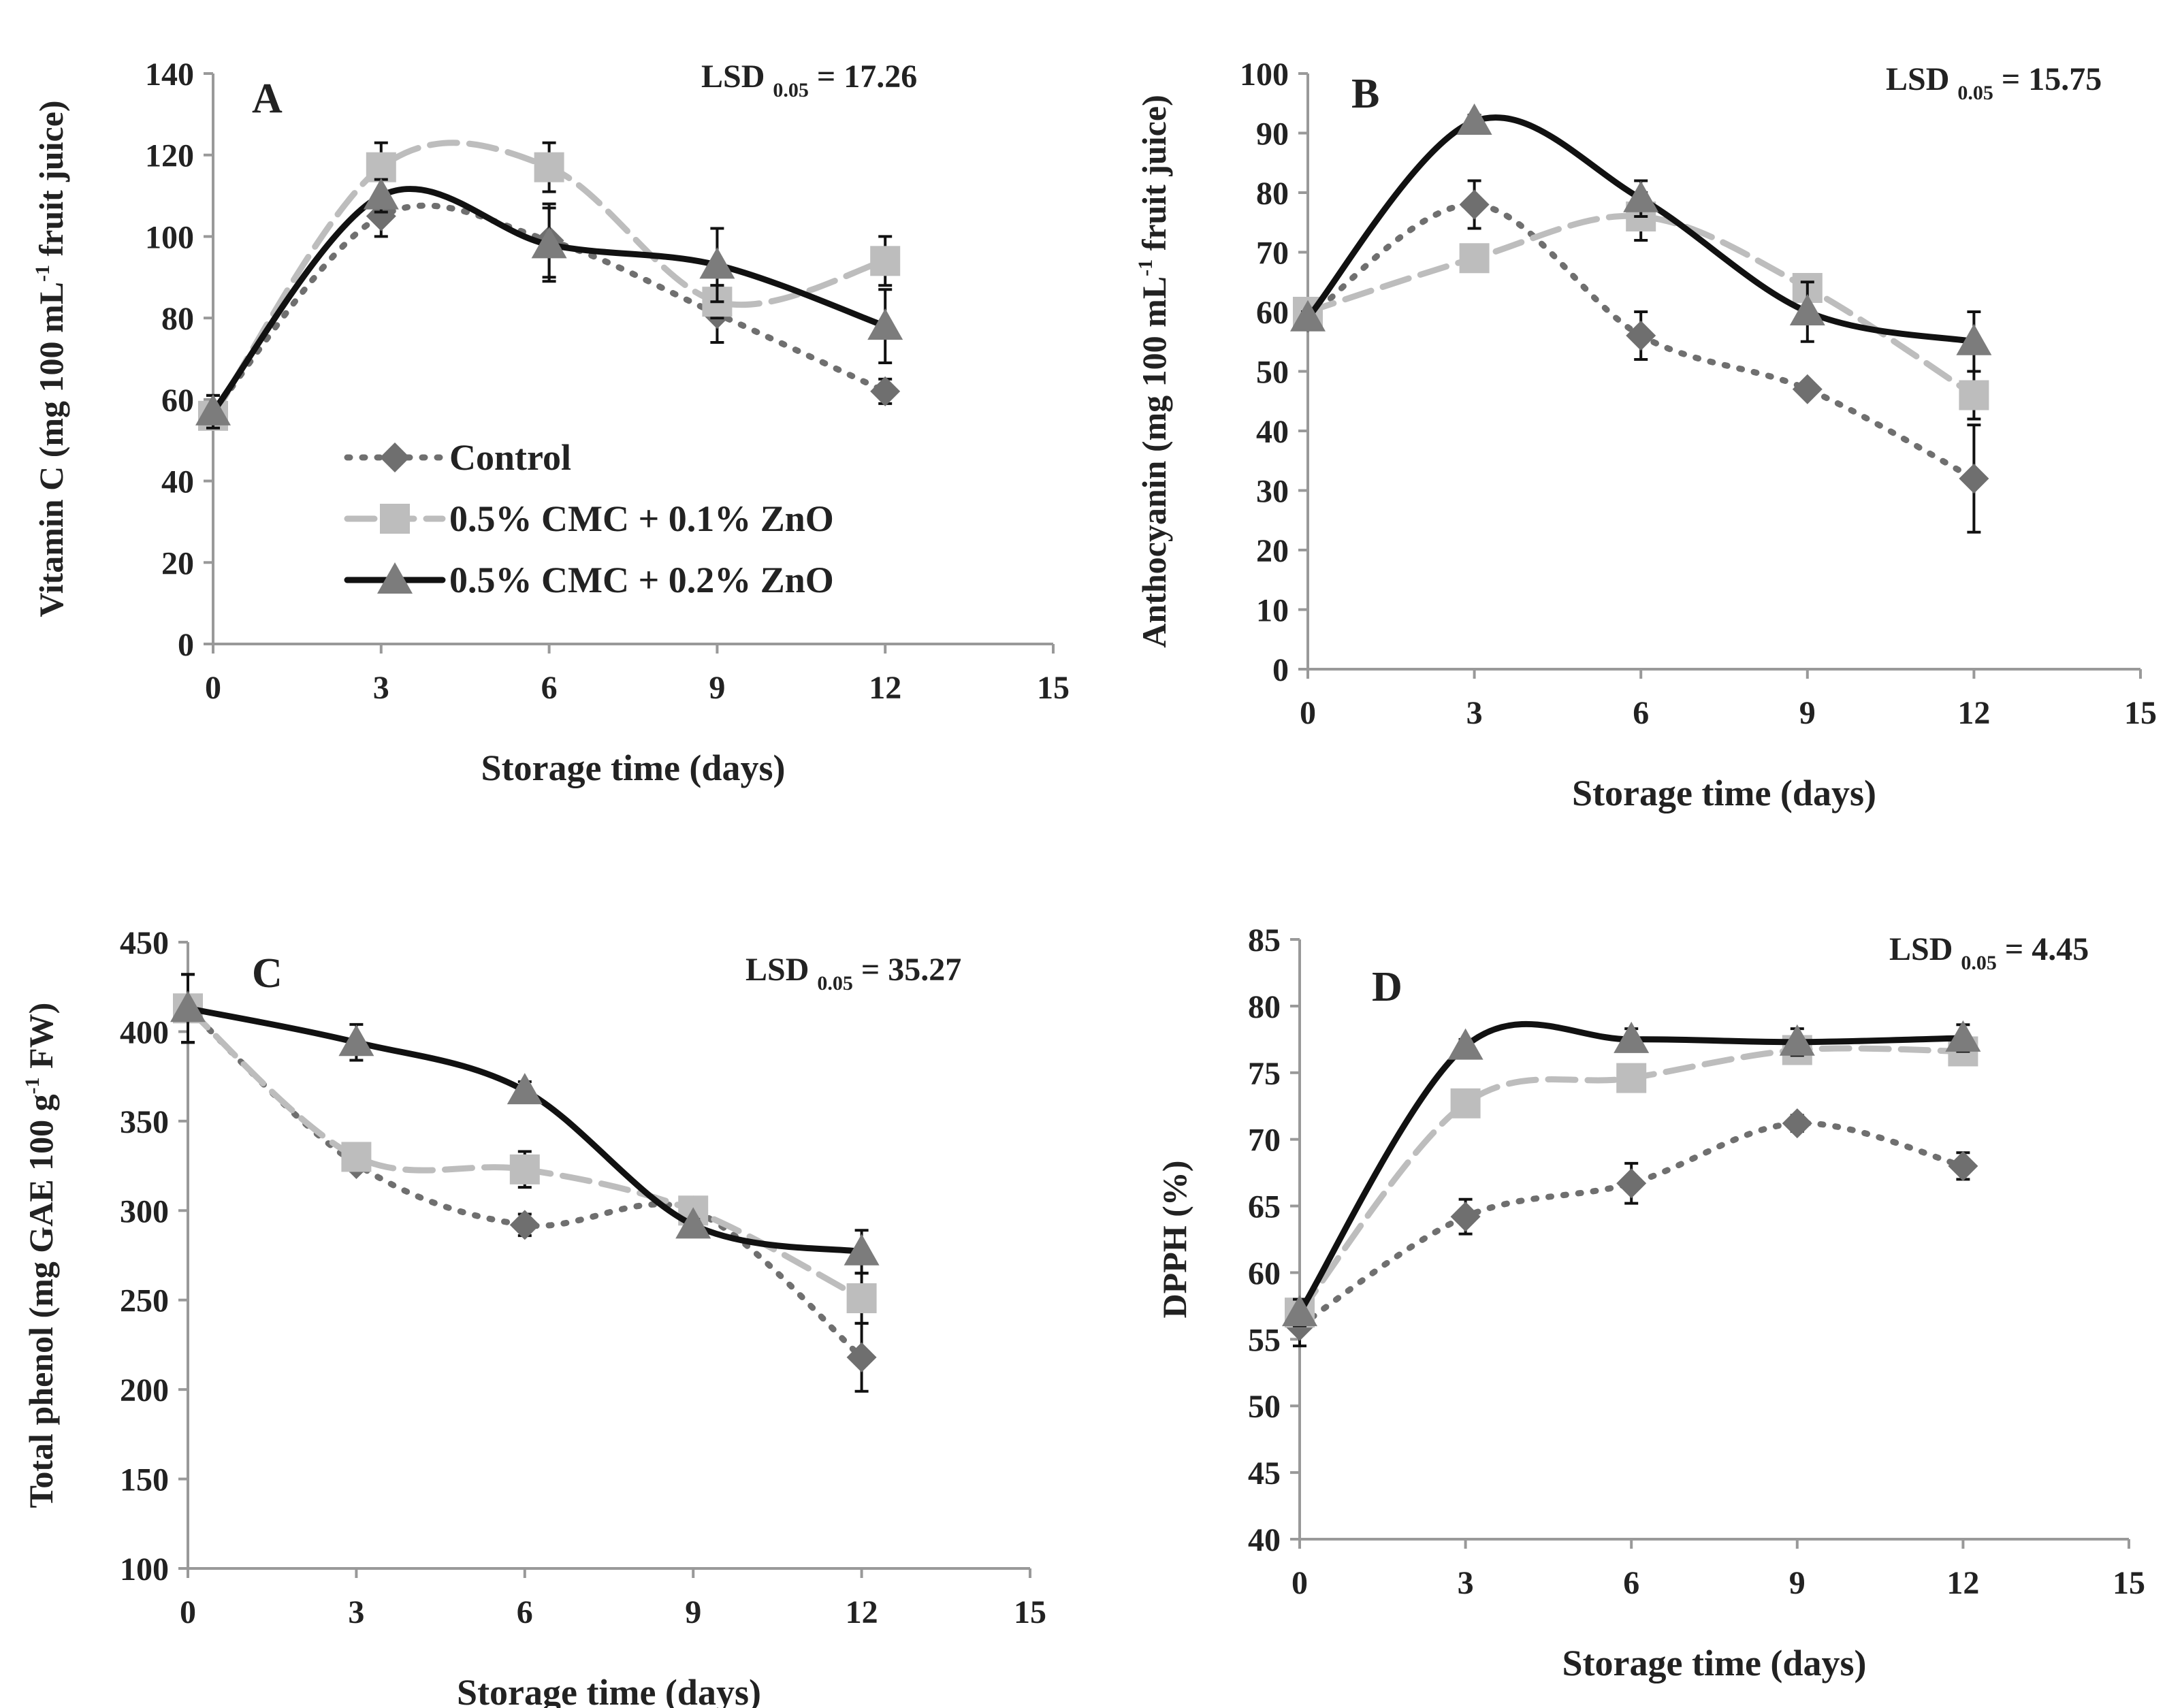 The width and height of the screenshot is (2182, 1708). I want to click on y-tick-label: 70, so click(1264, 1141).